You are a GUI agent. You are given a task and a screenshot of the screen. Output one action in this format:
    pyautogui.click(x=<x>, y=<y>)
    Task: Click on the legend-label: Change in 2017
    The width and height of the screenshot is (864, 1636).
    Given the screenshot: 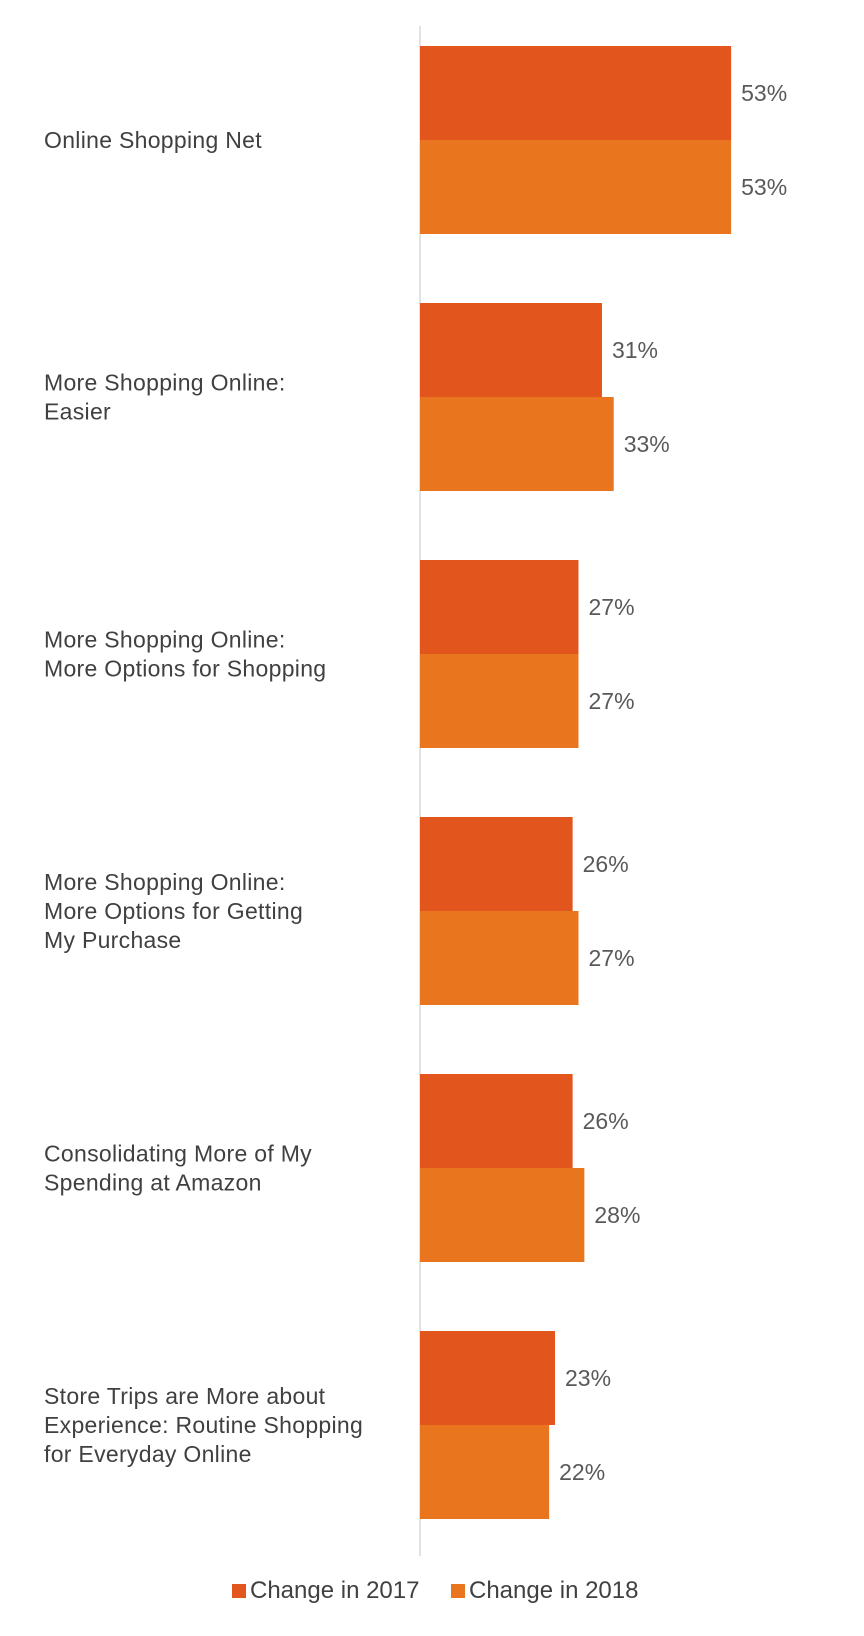 What is the action you would take?
    pyautogui.click(x=334, y=1590)
    